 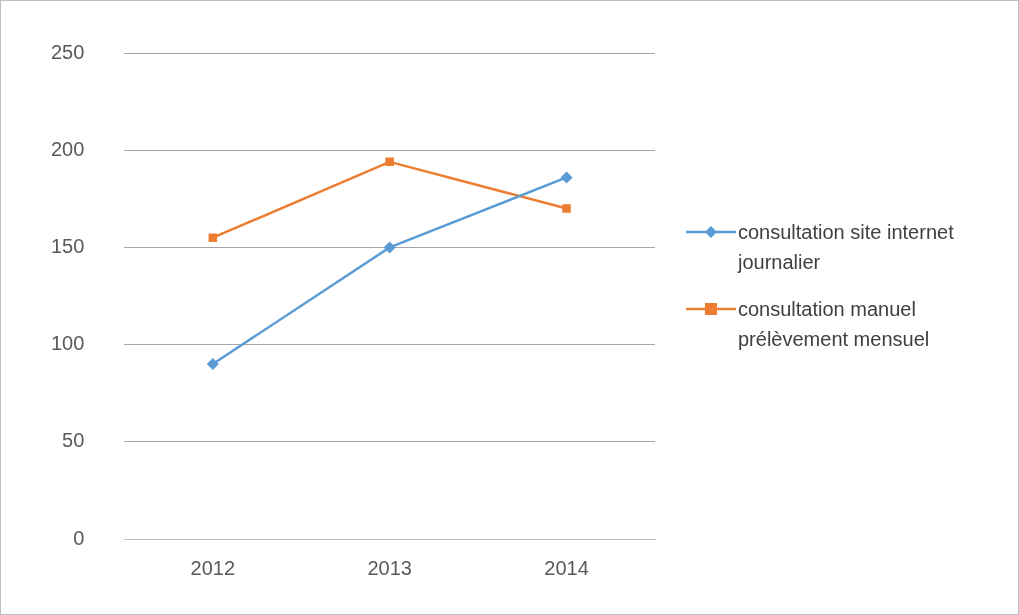 I want to click on y-tick-label: 50, so click(x=73, y=440).